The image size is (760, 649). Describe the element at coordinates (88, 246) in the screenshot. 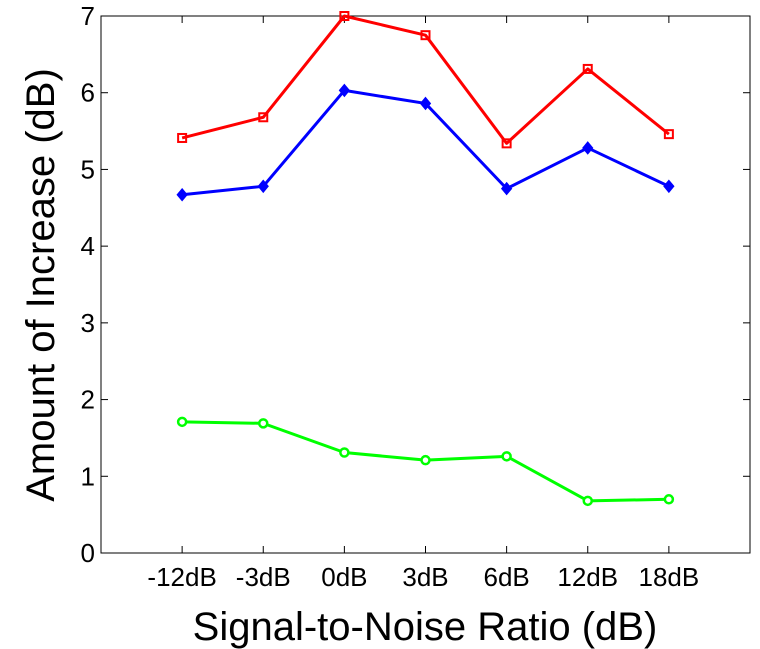

I see `y-tick-label: 4` at that location.